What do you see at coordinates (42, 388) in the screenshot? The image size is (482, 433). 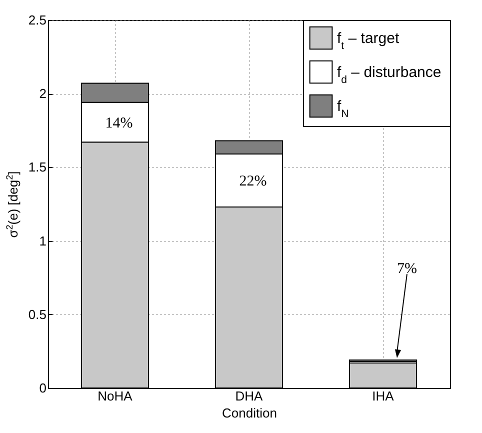 I see `y-tick-label: 0` at bounding box center [42, 388].